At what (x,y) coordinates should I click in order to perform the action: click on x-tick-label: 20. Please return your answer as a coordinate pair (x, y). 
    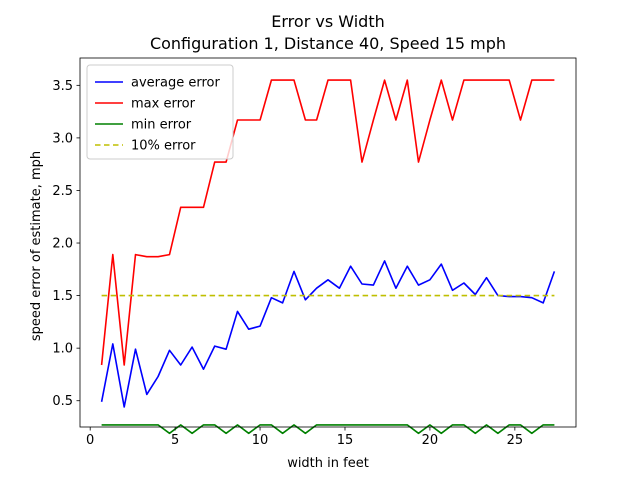
    Looking at the image, I should click on (430, 440).